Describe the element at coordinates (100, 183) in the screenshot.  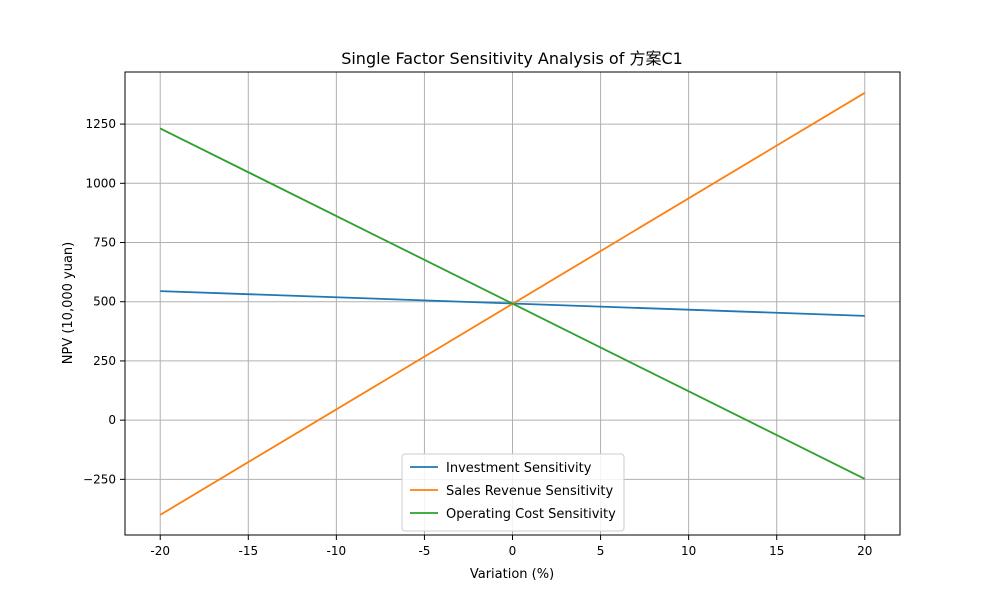
I see `y-tick-label: 1000` at that location.